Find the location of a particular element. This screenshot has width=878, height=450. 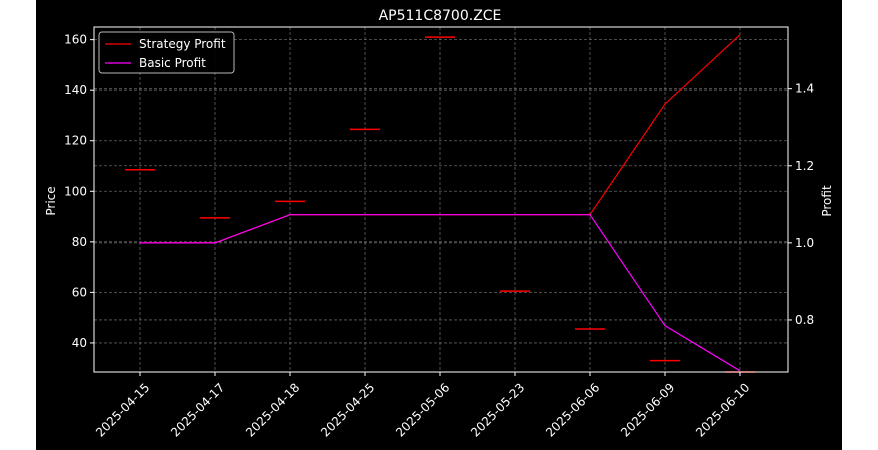

y-tick-label-left: 80 is located at coordinates (79, 242).